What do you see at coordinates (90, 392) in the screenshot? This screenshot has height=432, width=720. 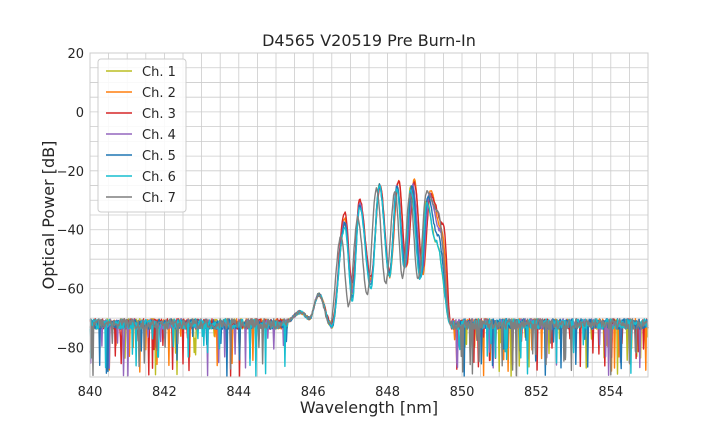 I see `x-tick-label: 840` at bounding box center [90, 392].